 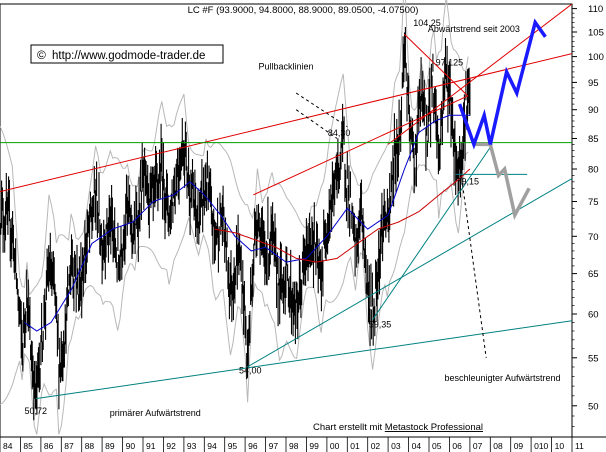 What do you see at coordinates (90, 446) in the screenshot?
I see `x-tick-label: 88` at bounding box center [90, 446].